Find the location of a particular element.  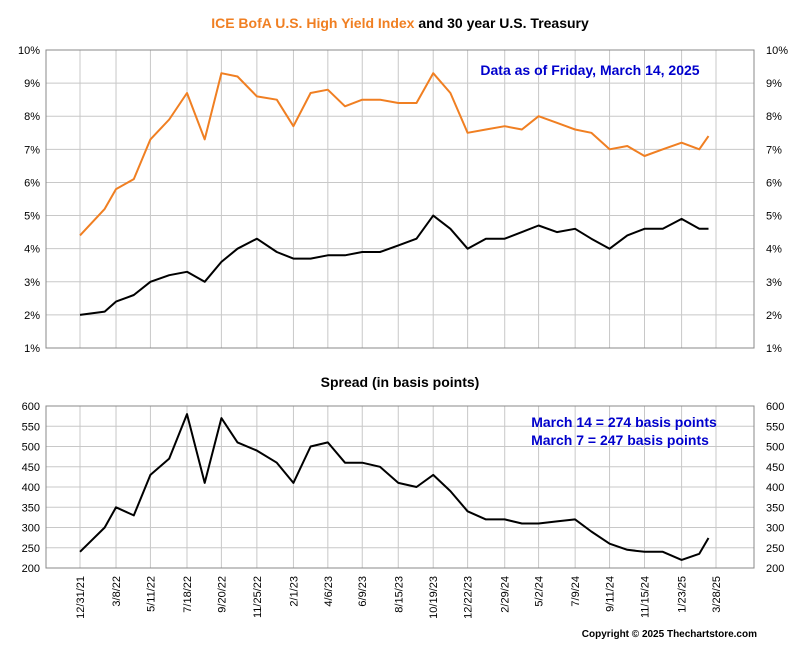

bottom-y-tick-left: 350 is located at coordinates (31, 508).